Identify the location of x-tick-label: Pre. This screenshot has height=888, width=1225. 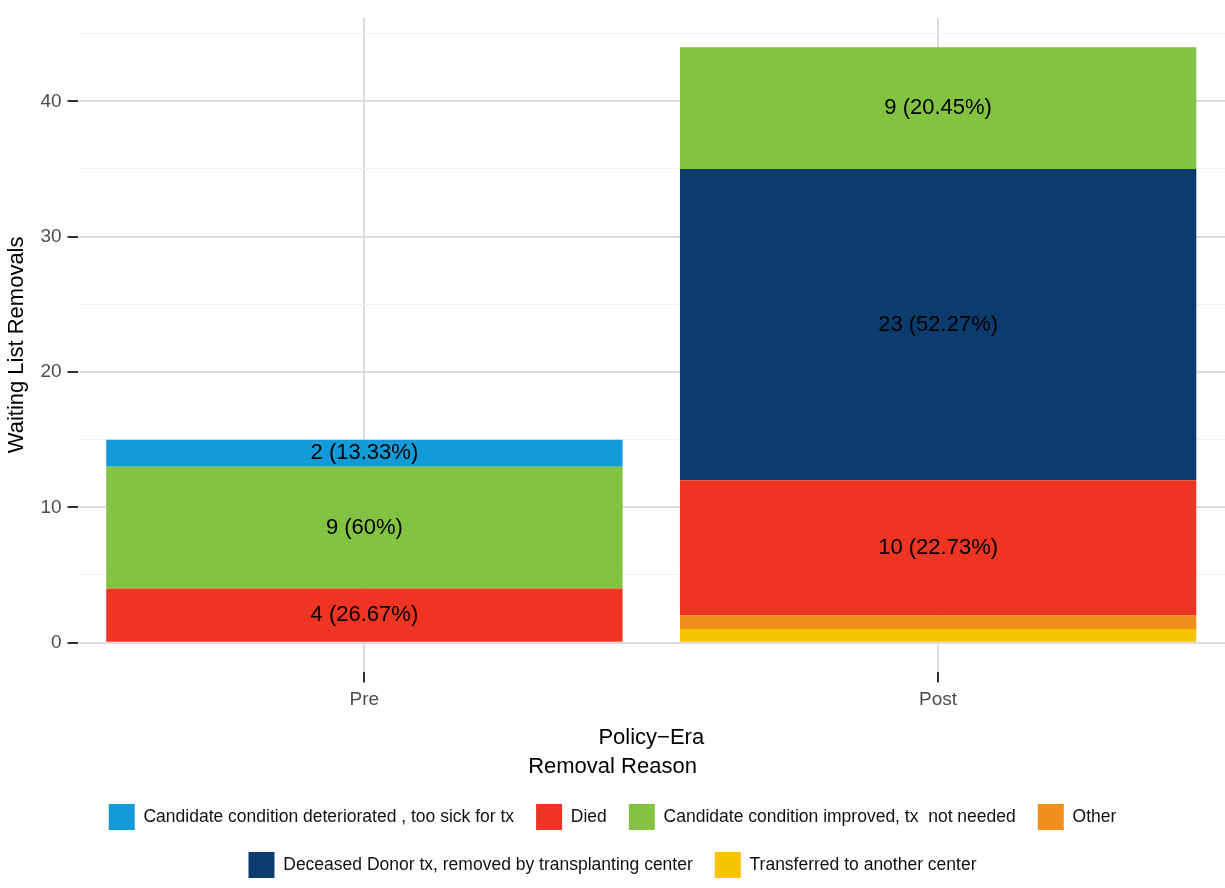
(364, 699).